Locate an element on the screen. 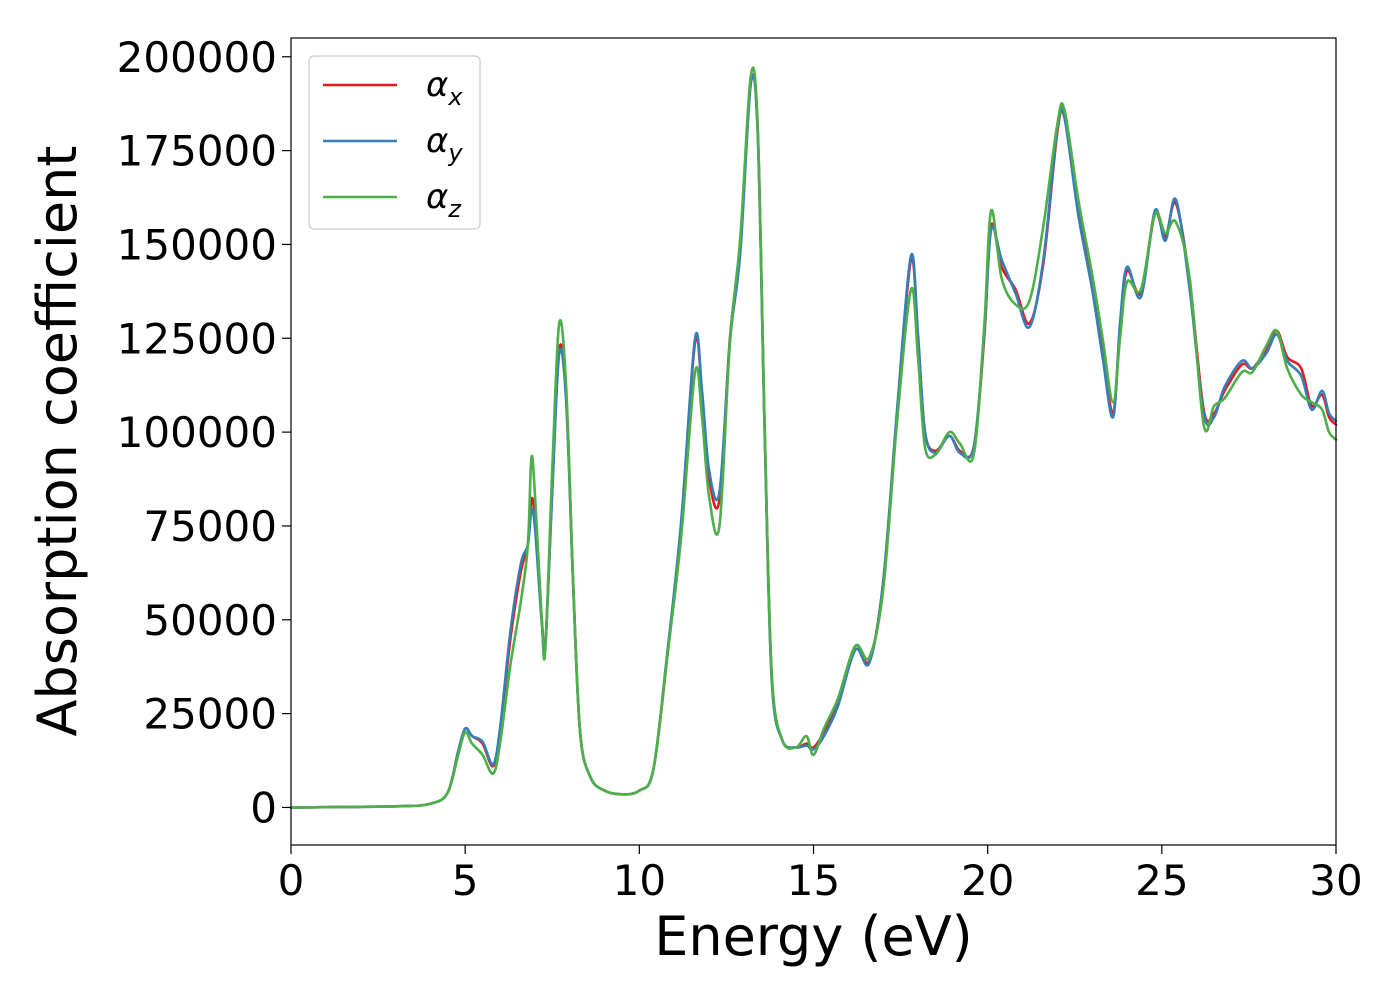 The width and height of the screenshot is (1400, 1000). y-tick-label: 175000 is located at coordinates (197, 151).